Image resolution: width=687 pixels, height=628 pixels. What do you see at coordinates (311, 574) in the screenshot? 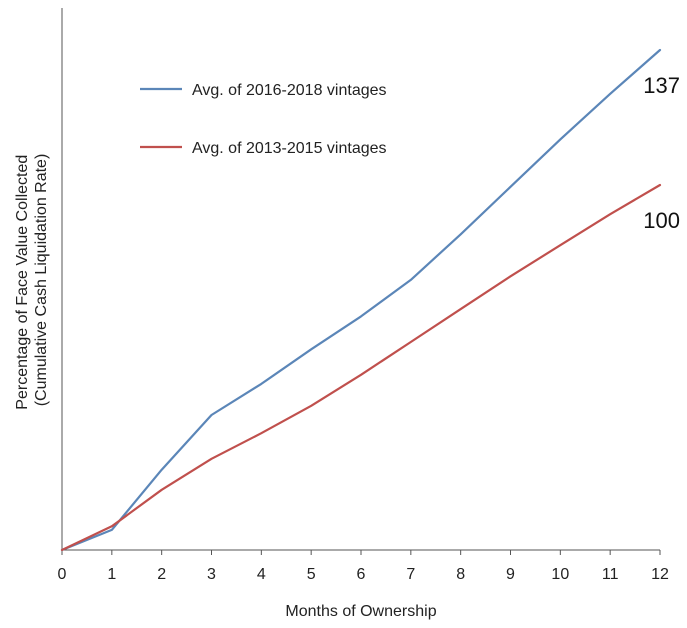
I see `x-tick-label: 5` at bounding box center [311, 574].